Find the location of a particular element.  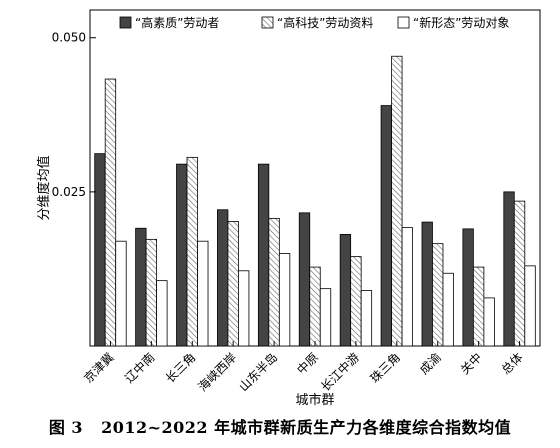

legend-label: “高素质”劳动者 is located at coordinates (177, 22).